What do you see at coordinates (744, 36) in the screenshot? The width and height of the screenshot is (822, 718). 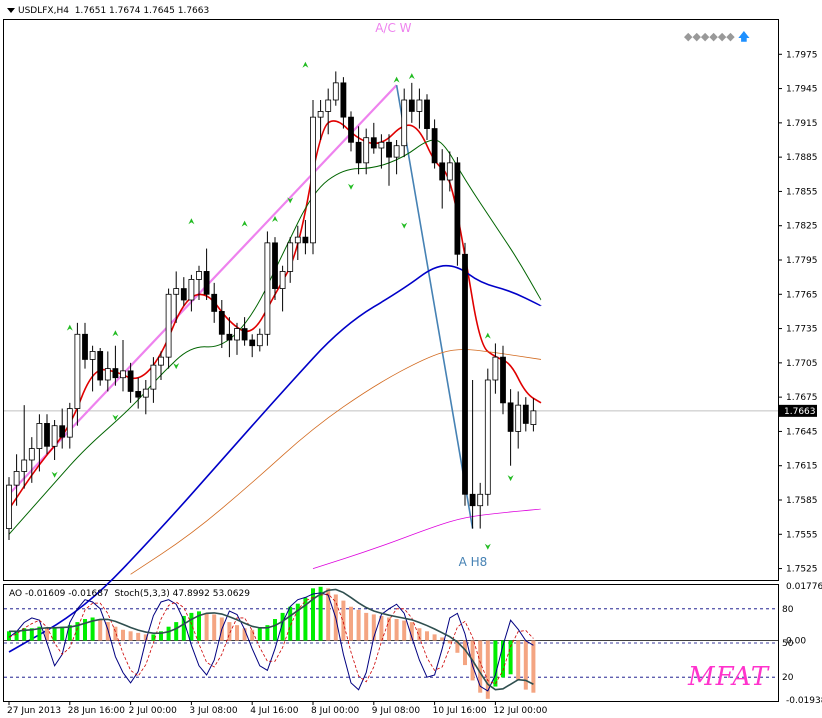 I see `arrow-up-icon: 🡅` at bounding box center [744, 36].